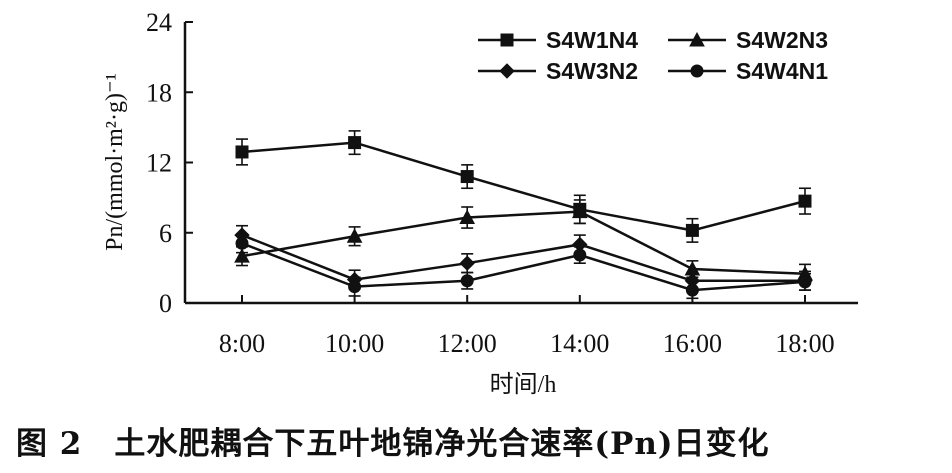  What do you see at coordinates (242, 343) in the screenshot?
I see `x-tick-label: 8:00` at bounding box center [242, 343].